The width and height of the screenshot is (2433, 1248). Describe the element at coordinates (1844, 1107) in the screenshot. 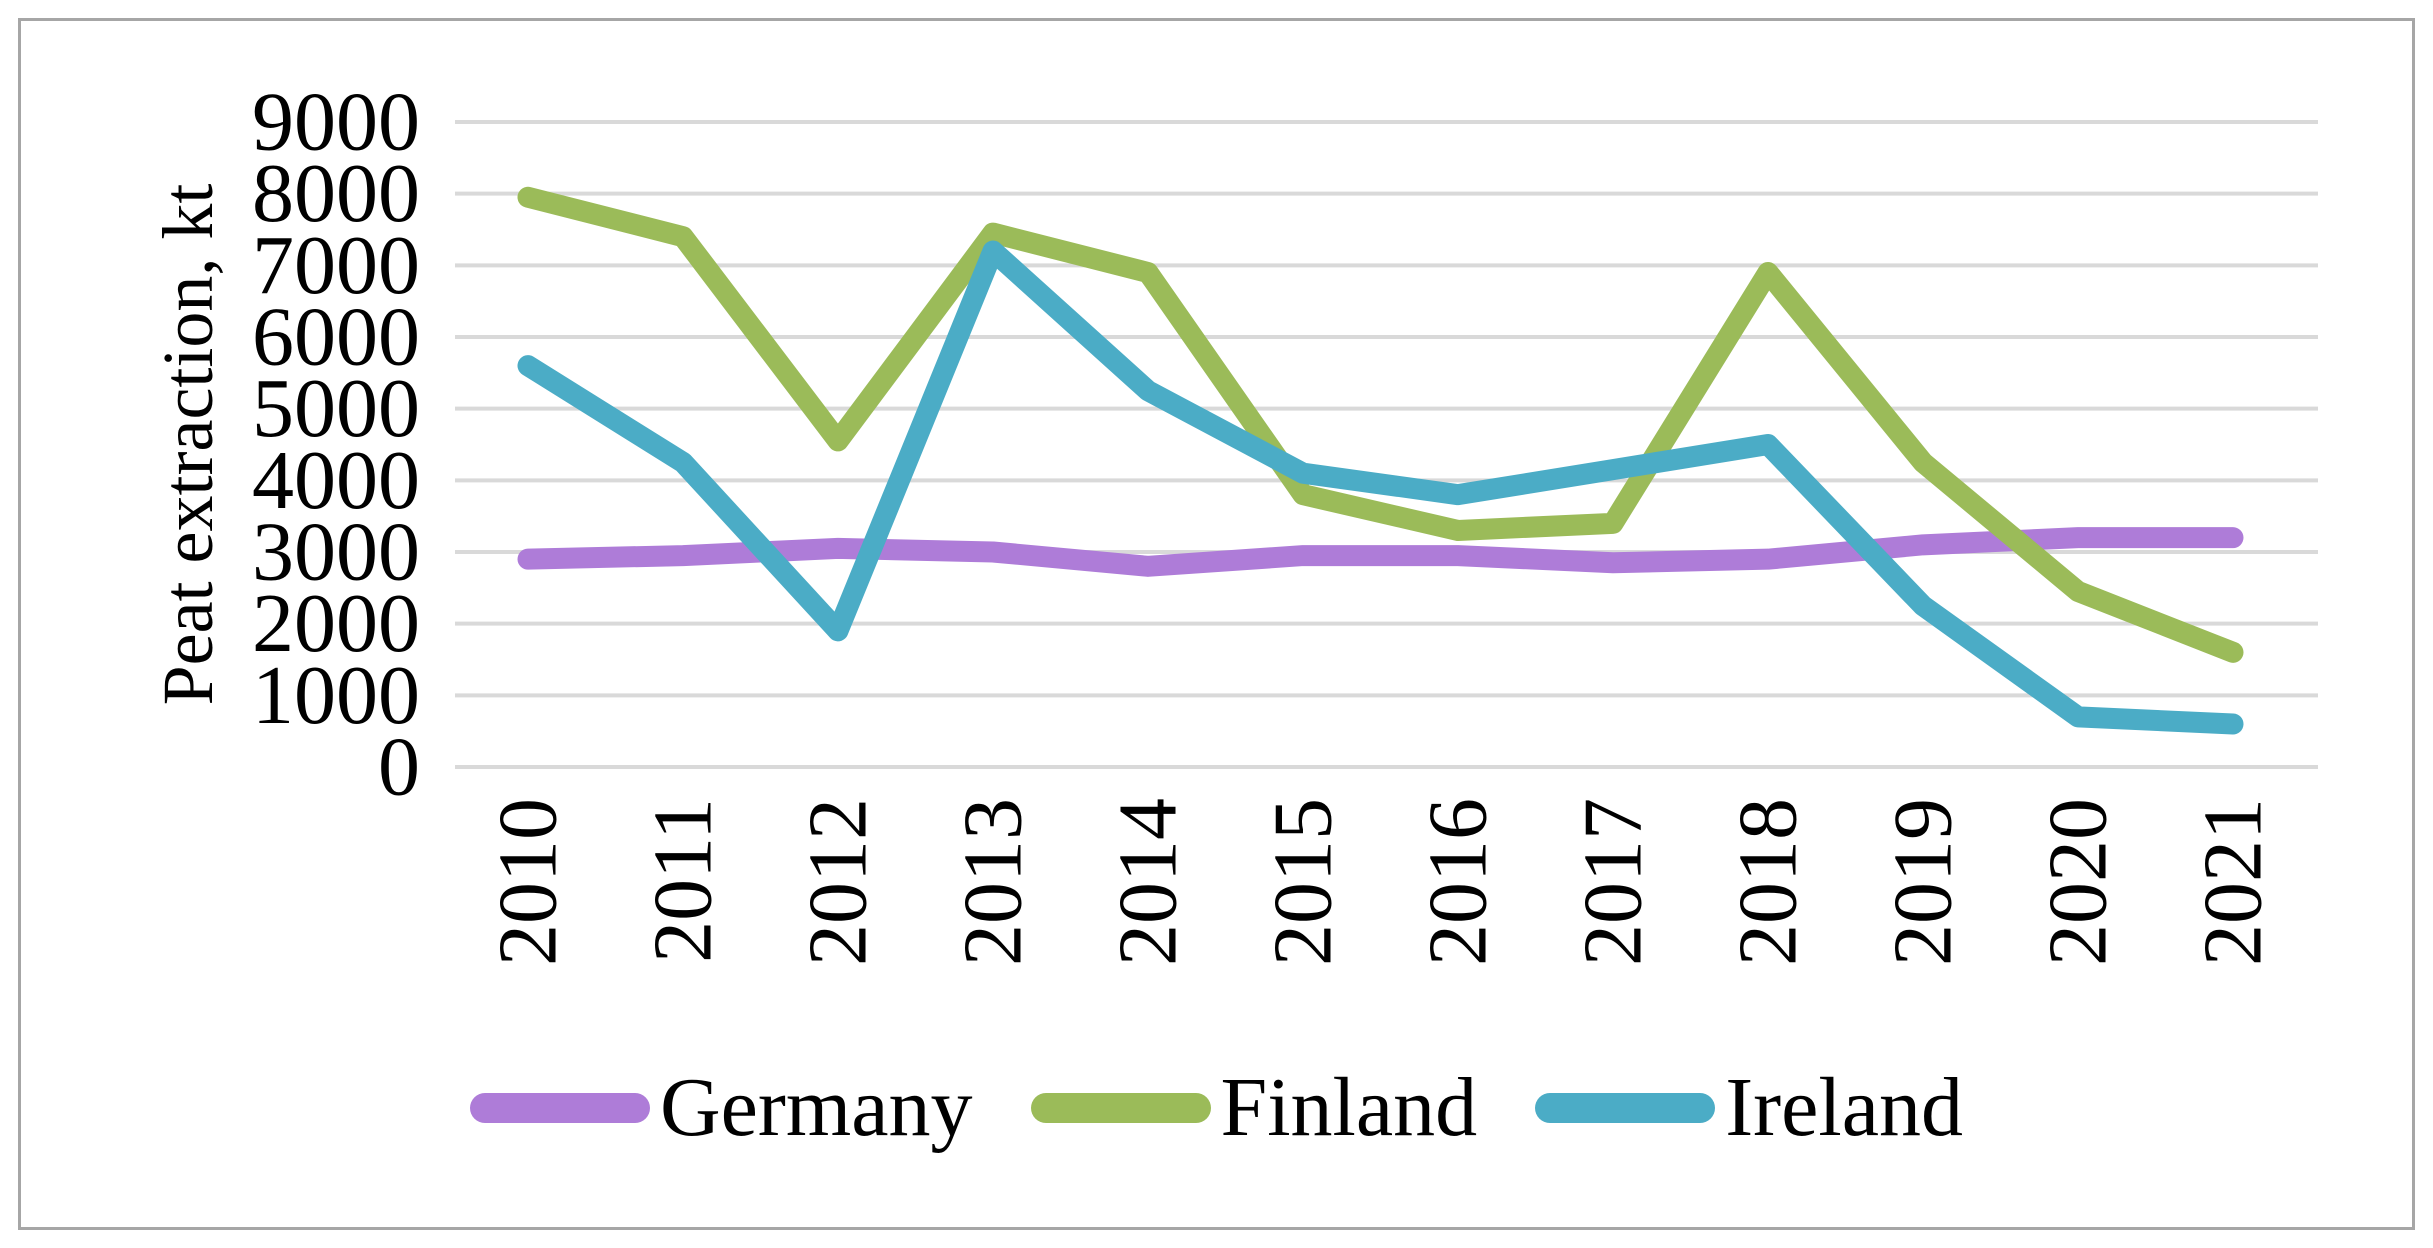

I see `legend-label-ireland: Ireland` at that location.